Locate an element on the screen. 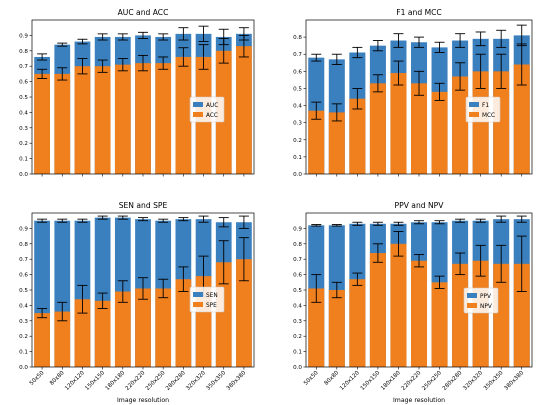  legend-swatch-acc is located at coordinates (198, 114).